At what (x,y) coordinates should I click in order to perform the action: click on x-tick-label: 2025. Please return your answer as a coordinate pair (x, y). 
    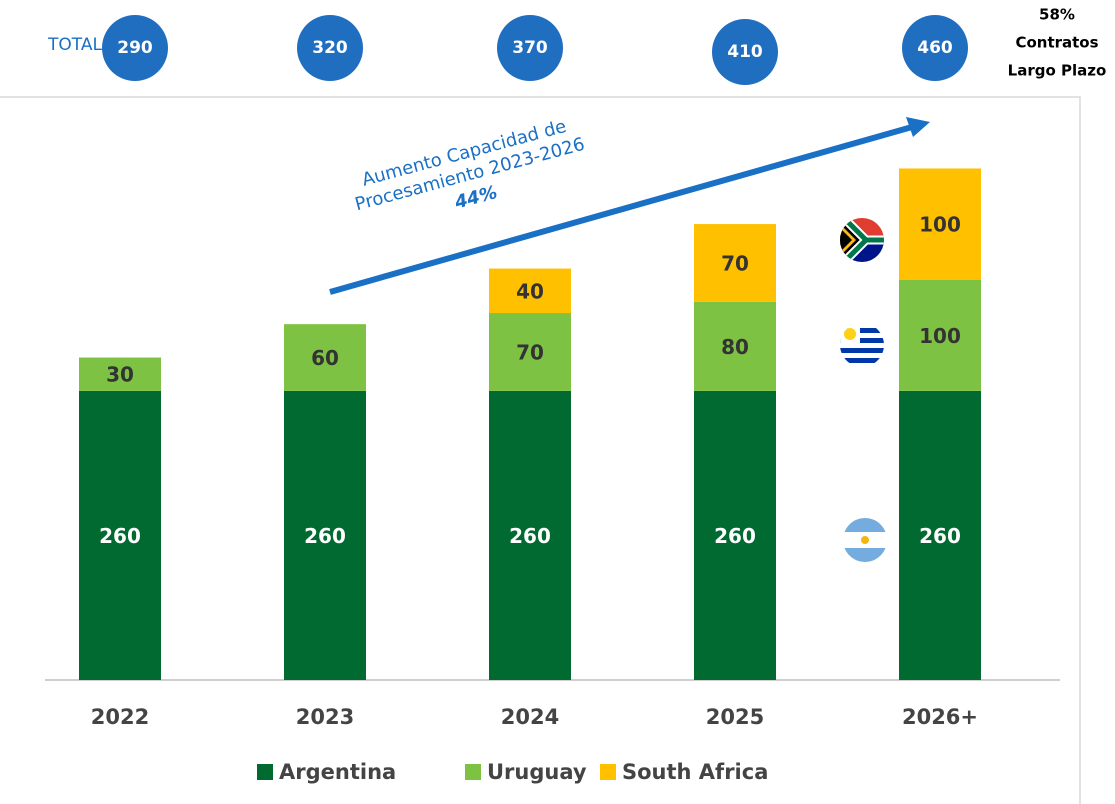
    Looking at the image, I should click on (735, 717).